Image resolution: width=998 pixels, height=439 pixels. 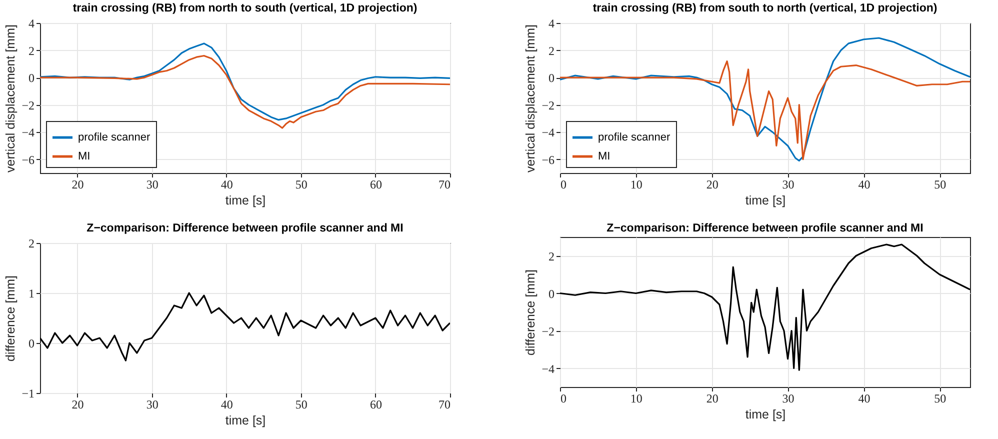 I want to click on chart-title: train crossing (RB) from north to south (vertical, 1D projection), so click(x=245, y=8).